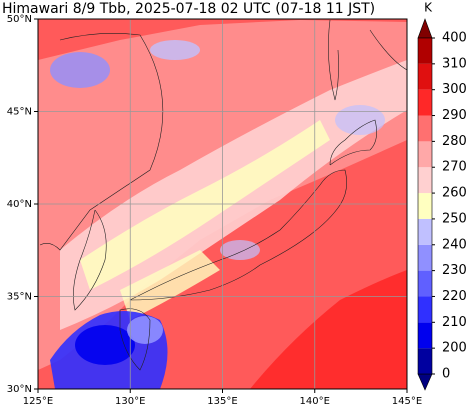 This screenshot has height=413, width=468. I want to click on x-tick-label: 135°E, so click(222, 401).